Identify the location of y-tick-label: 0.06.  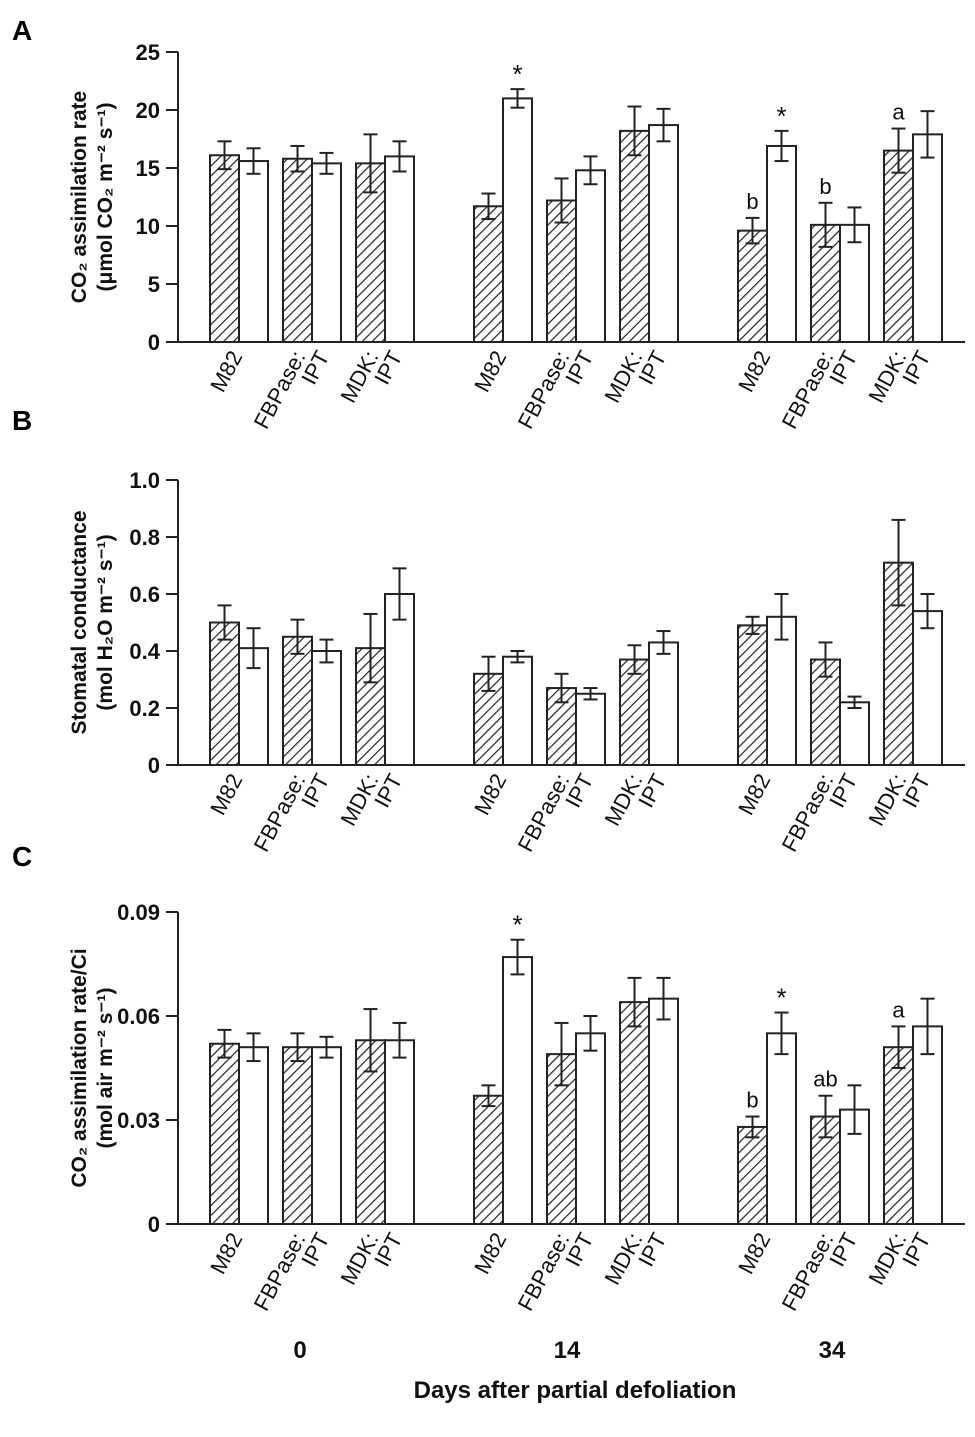
(138, 1016).